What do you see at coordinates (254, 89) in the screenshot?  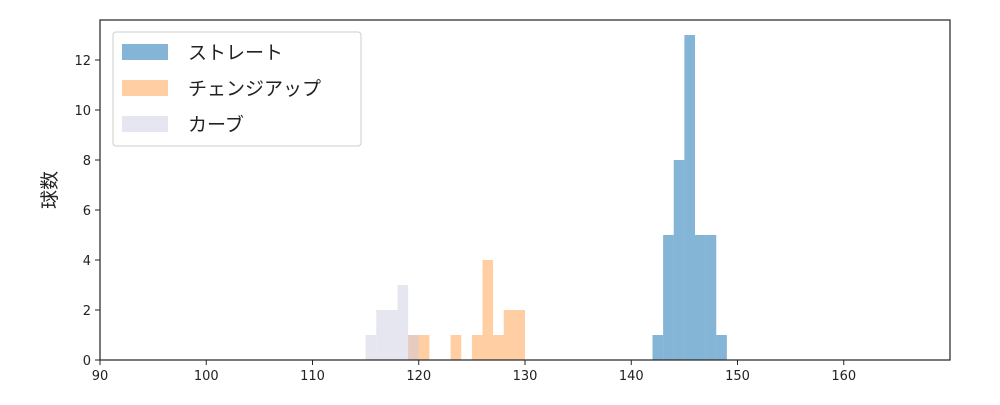 I see `legend-label-1: チェンジアップ` at bounding box center [254, 89].